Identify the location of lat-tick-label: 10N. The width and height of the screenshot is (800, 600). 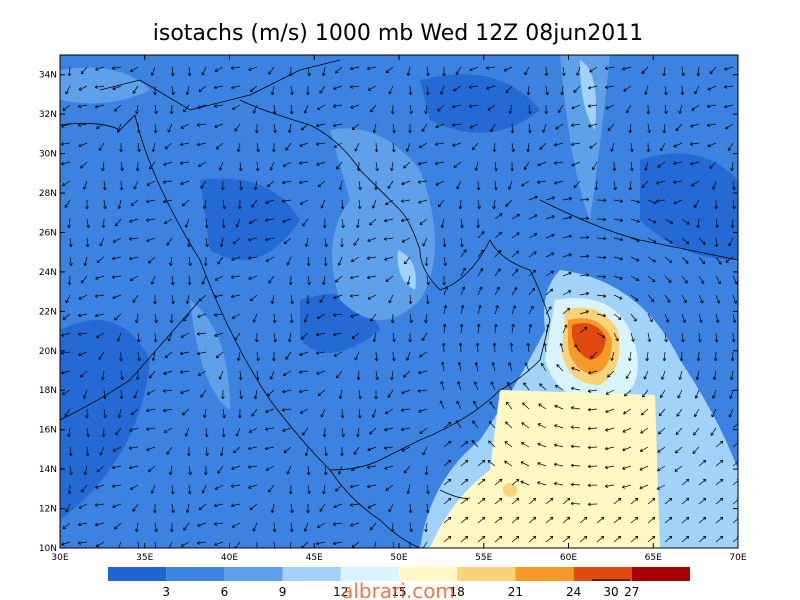
(48, 549).